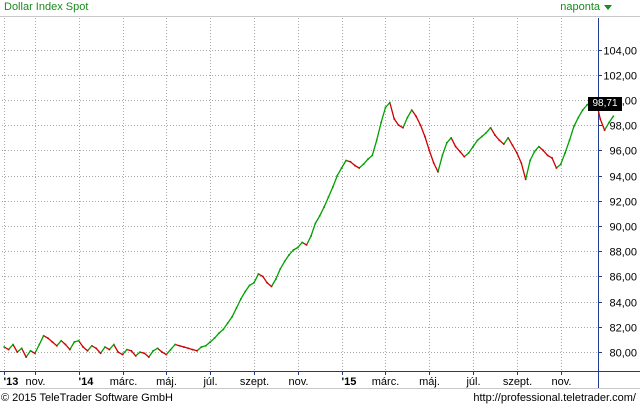 The image size is (640, 407). I want to click on chevron-down-icon, so click(608, 7).